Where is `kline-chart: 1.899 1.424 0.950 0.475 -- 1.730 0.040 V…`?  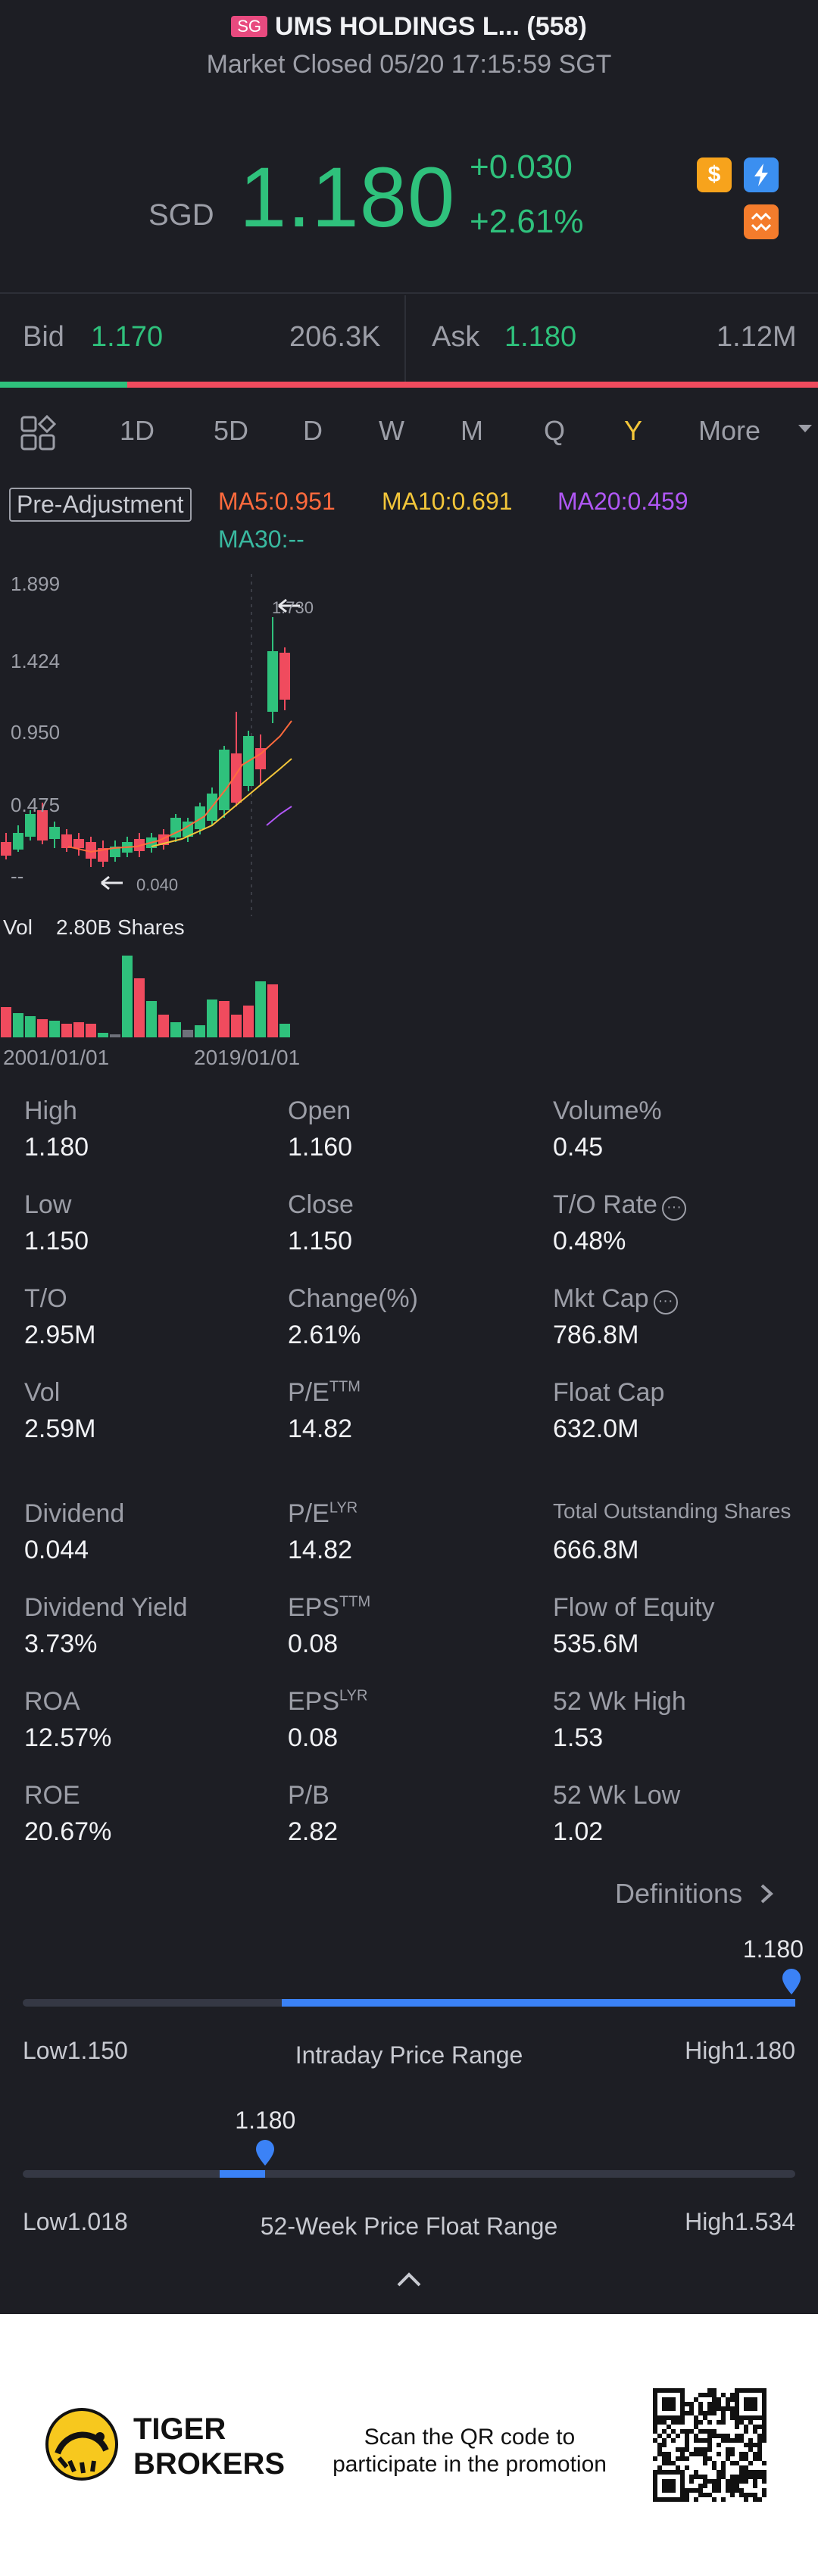
kline-chart: 1.899 1.424 0.950 0.475 -- 1.730 0.040 V… is located at coordinates (159, 817).